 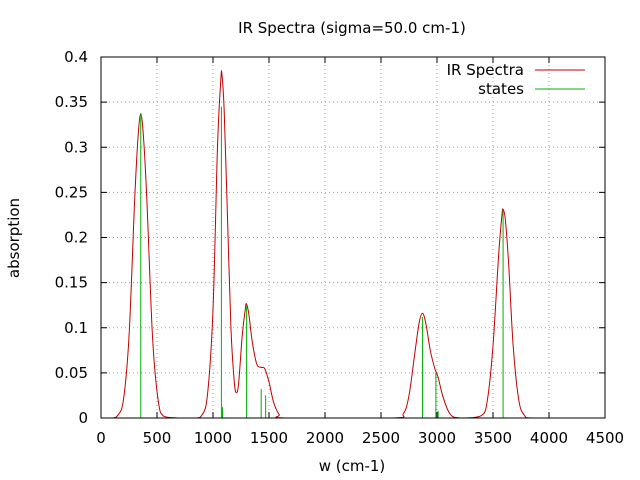 I want to click on x-tick-label: 1500, so click(x=269, y=438).